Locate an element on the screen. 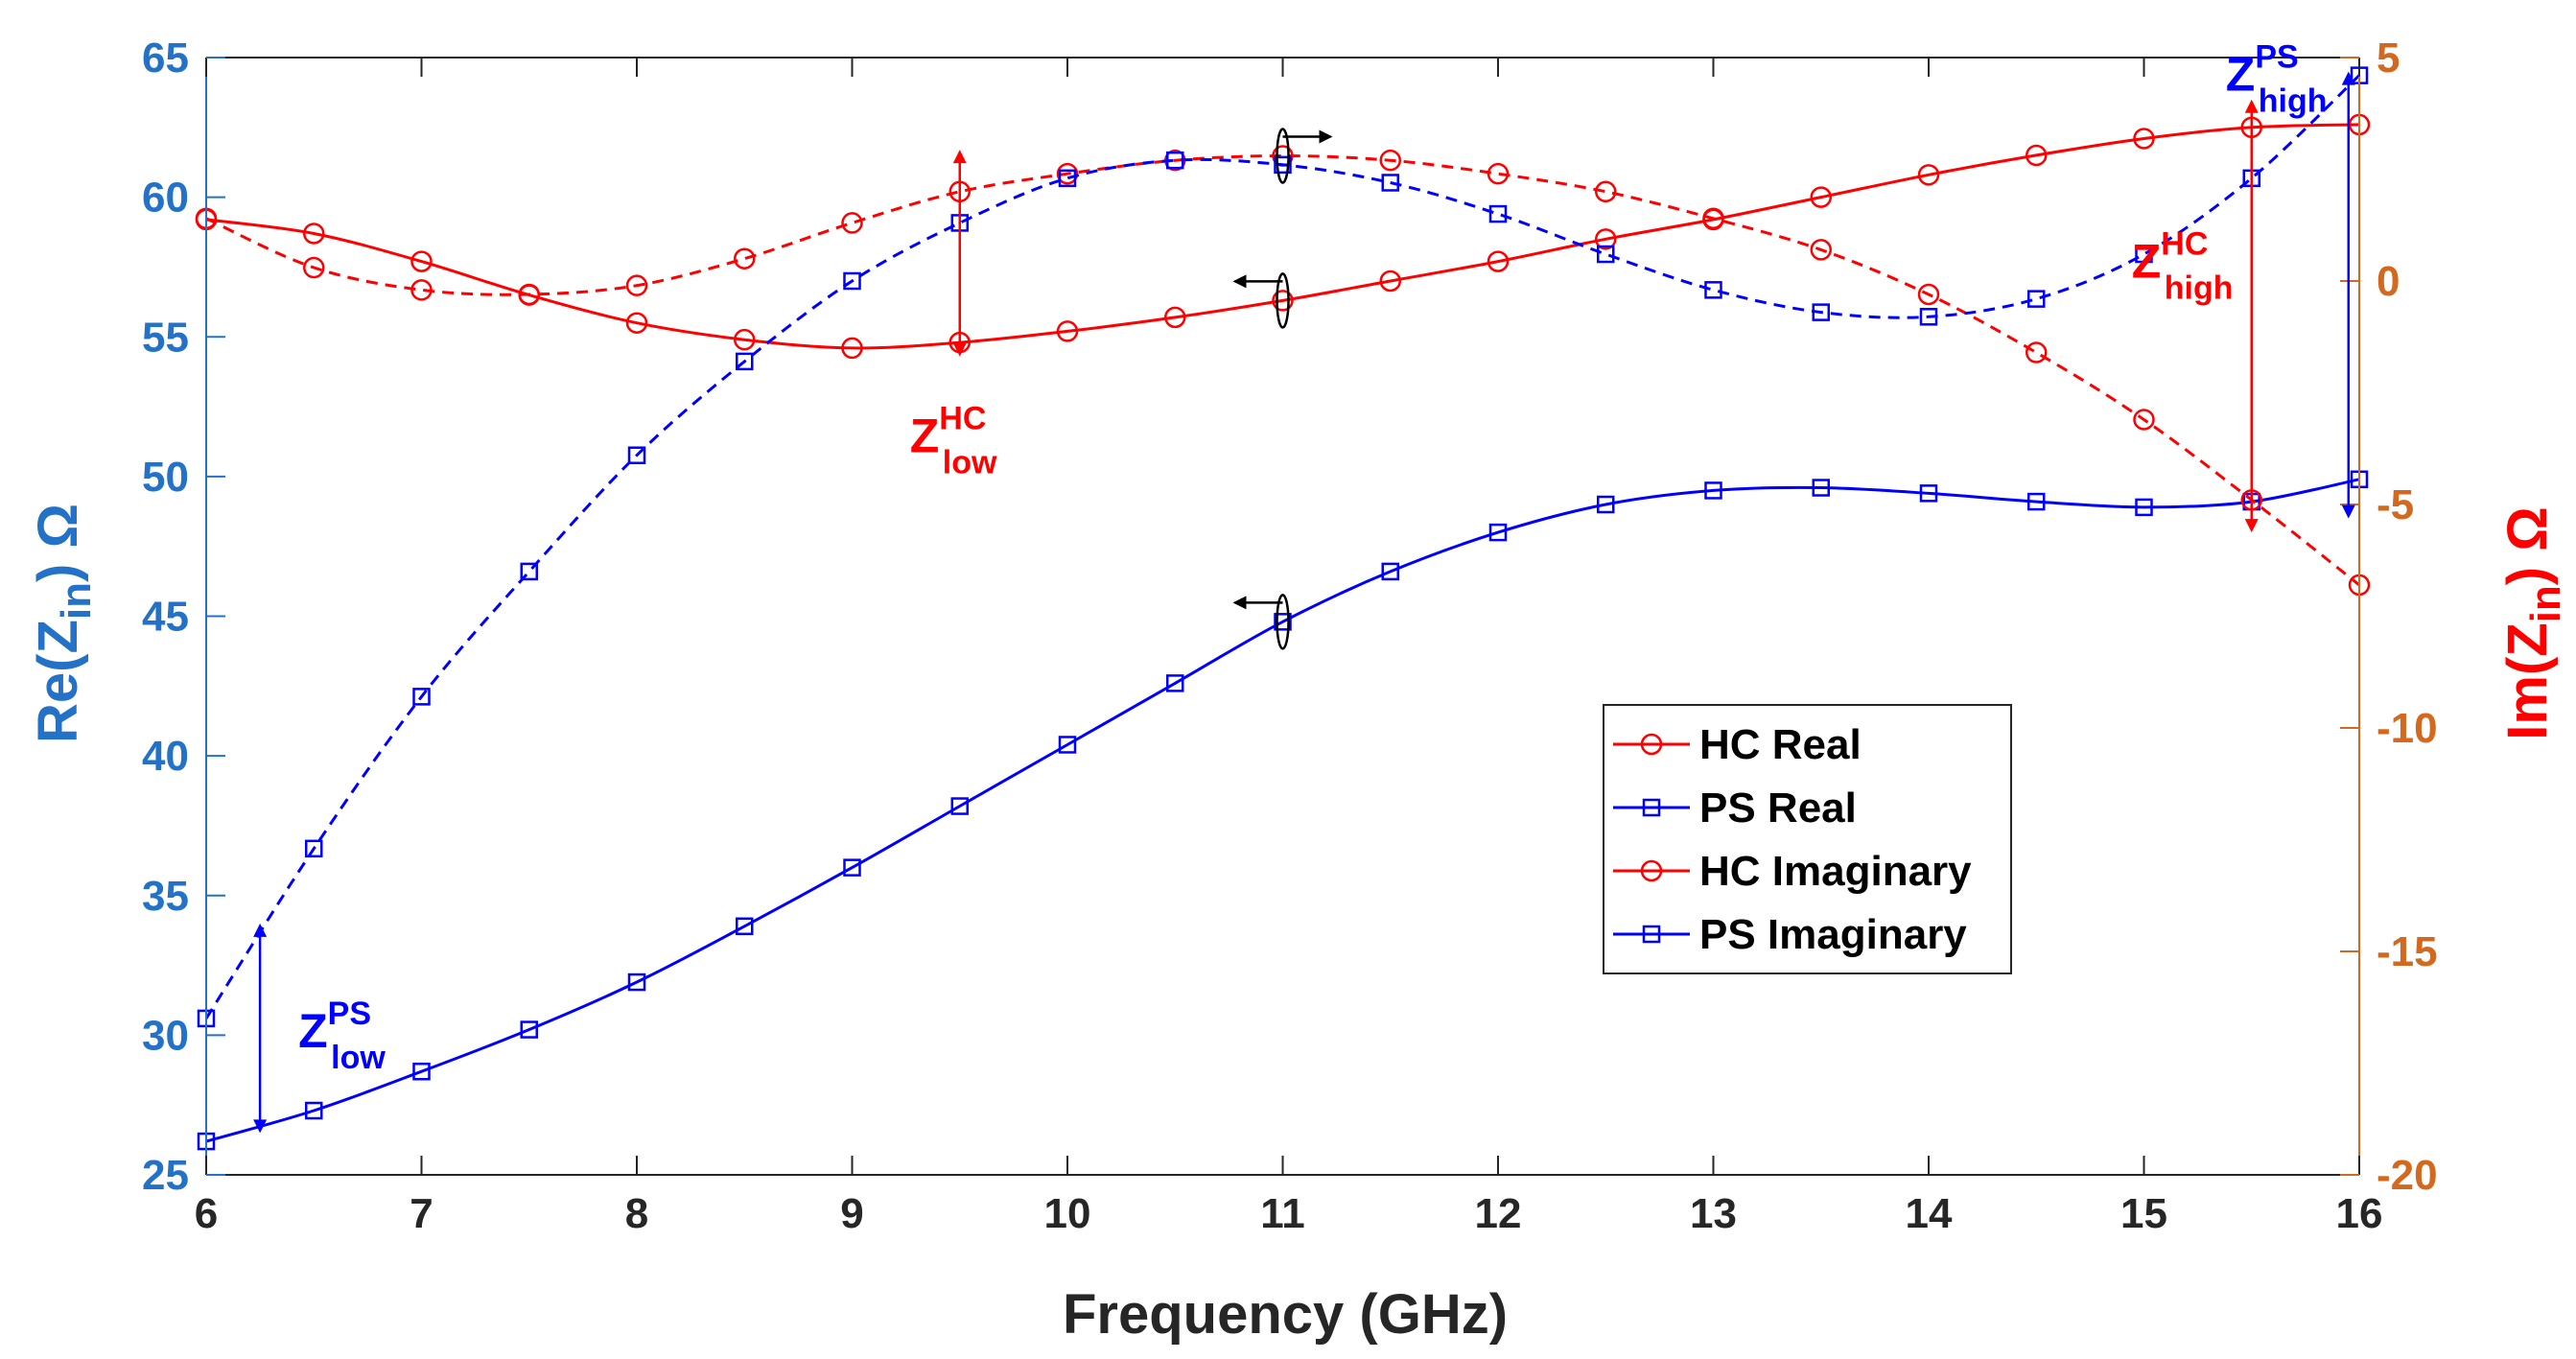 The height and width of the screenshot is (1359, 2576). y-left-tick-label: 45 is located at coordinates (165, 617).